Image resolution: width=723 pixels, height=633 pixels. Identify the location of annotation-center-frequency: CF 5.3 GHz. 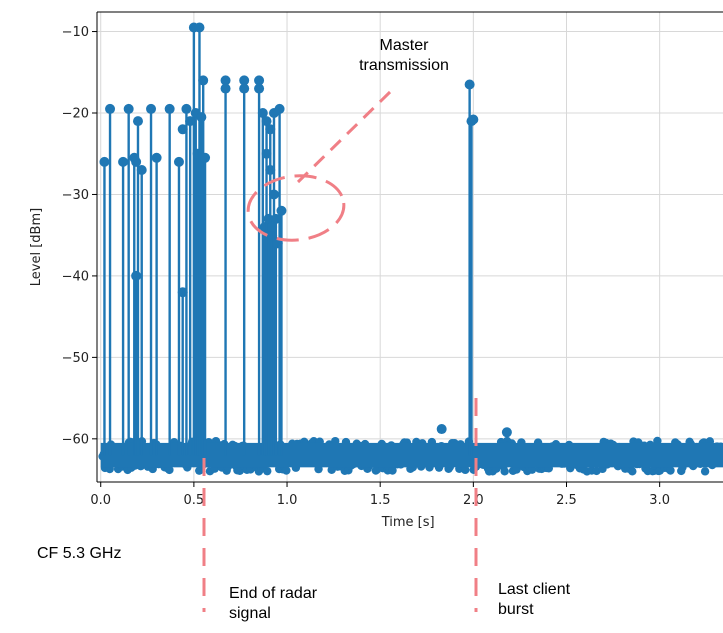
(79, 553).